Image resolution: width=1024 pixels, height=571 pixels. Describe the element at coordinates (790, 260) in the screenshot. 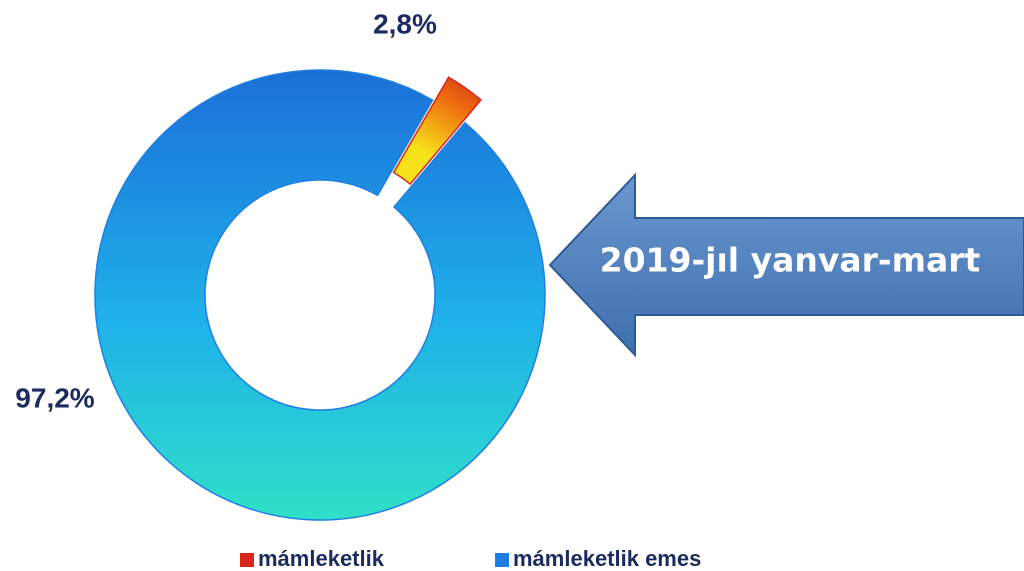

I see `annotation: 2019-jıl yanvar-mart` at that location.